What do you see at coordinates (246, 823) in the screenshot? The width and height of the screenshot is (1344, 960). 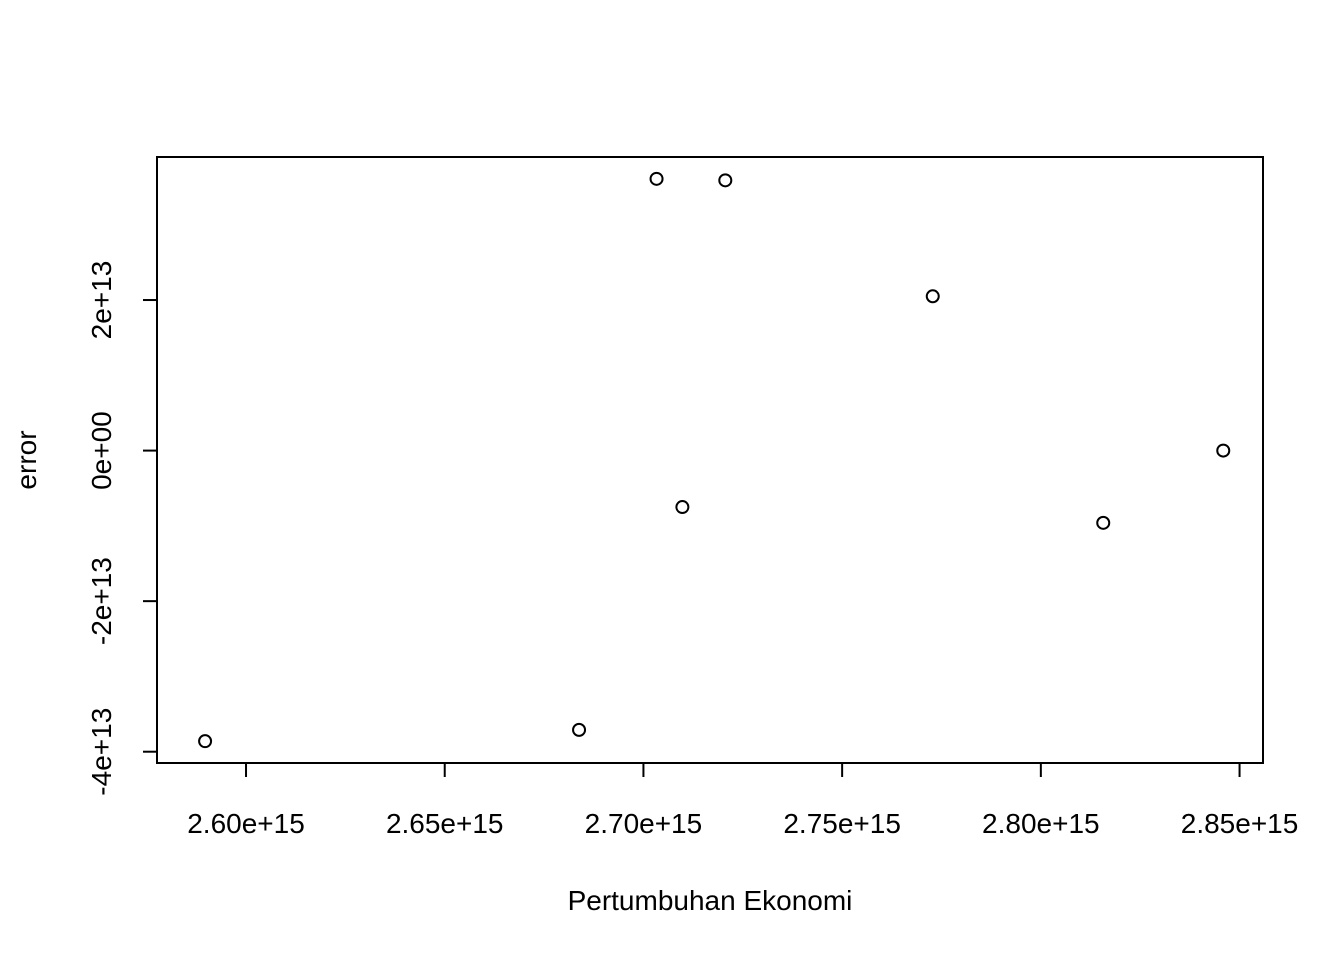 I see `x-tick-label: 2.60e+15` at bounding box center [246, 823].